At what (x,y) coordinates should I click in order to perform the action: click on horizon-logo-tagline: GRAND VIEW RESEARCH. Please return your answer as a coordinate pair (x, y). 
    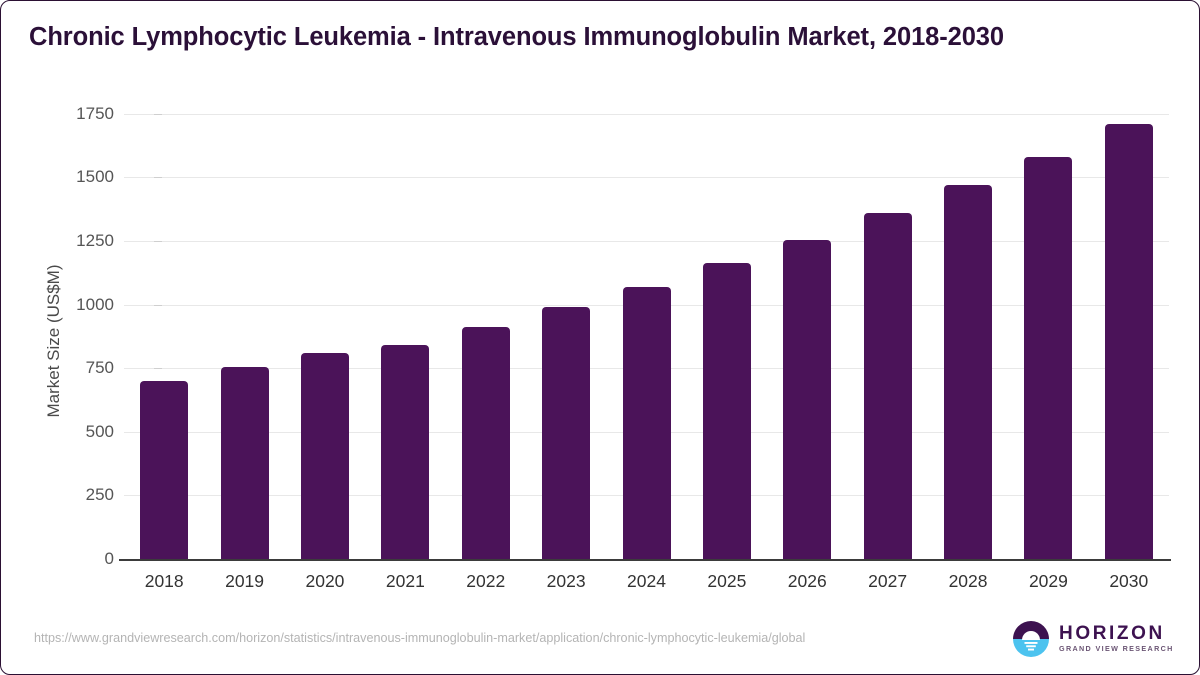
    Looking at the image, I should click on (1116, 649).